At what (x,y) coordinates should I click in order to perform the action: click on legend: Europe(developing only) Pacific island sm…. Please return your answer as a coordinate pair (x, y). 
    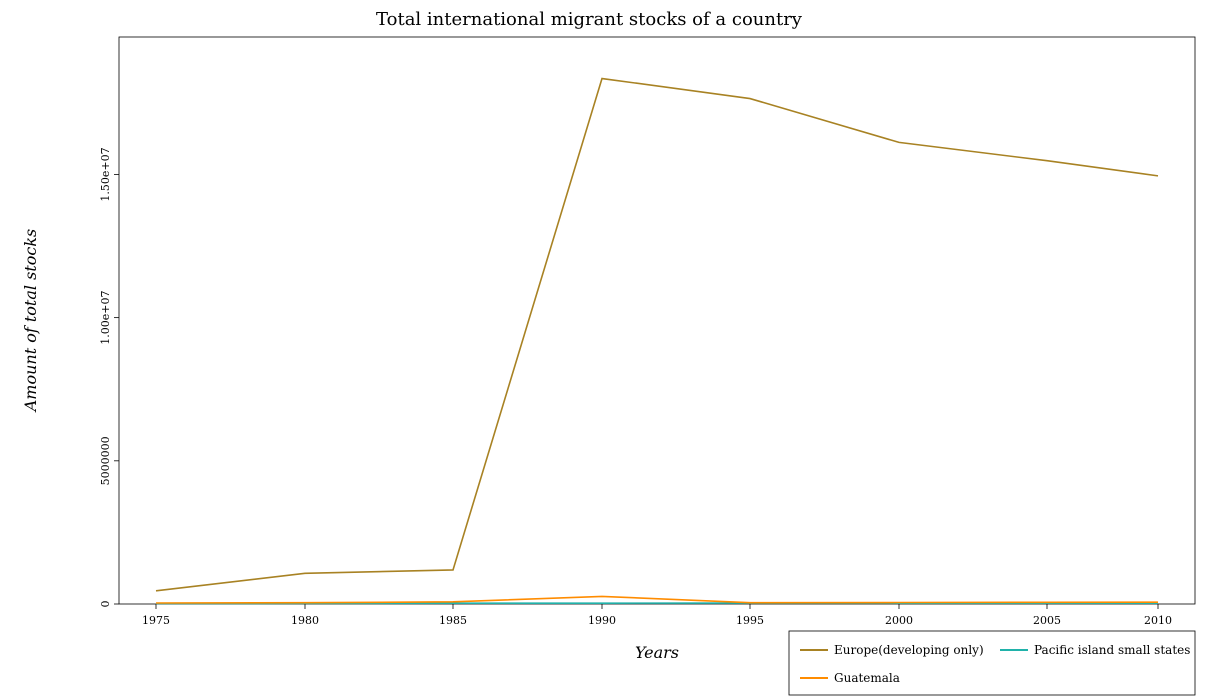
    Looking at the image, I should click on (992, 663).